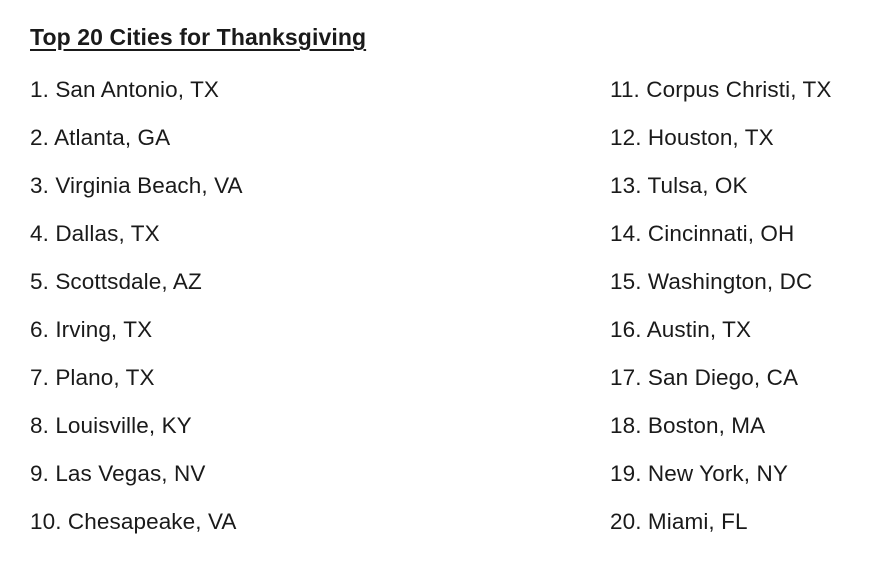 Image resolution: width=895 pixels, height=565 pixels. Describe the element at coordinates (92, 377) in the screenshot. I see `list-item: 7. Plano, TX` at that location.